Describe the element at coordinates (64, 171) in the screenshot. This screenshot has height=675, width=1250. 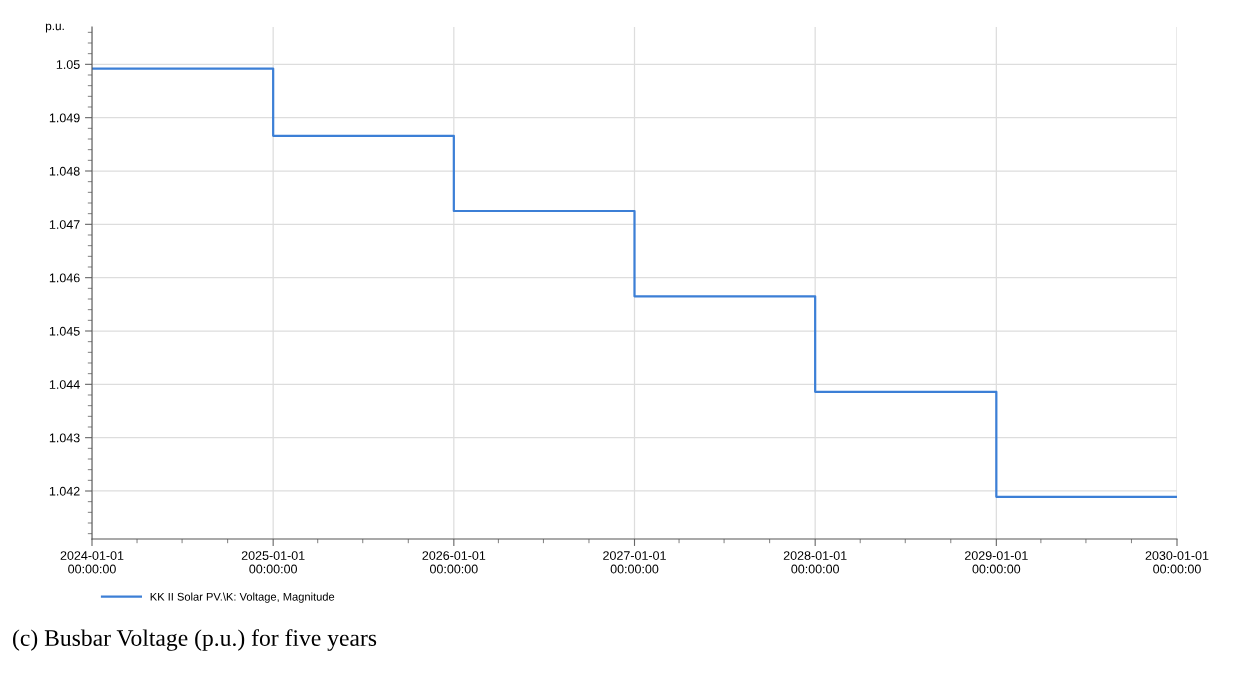
I see `y-tick-label: 1.048` at that location.